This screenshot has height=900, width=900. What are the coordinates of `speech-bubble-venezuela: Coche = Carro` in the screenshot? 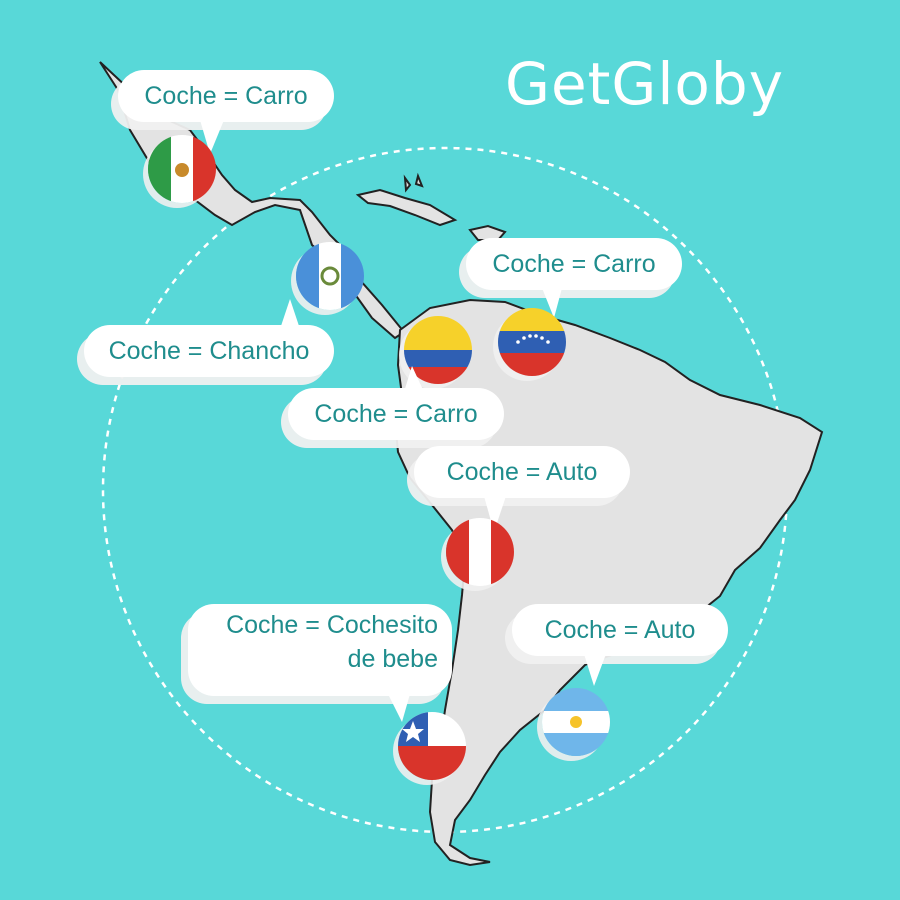 It's located at (574, 278).